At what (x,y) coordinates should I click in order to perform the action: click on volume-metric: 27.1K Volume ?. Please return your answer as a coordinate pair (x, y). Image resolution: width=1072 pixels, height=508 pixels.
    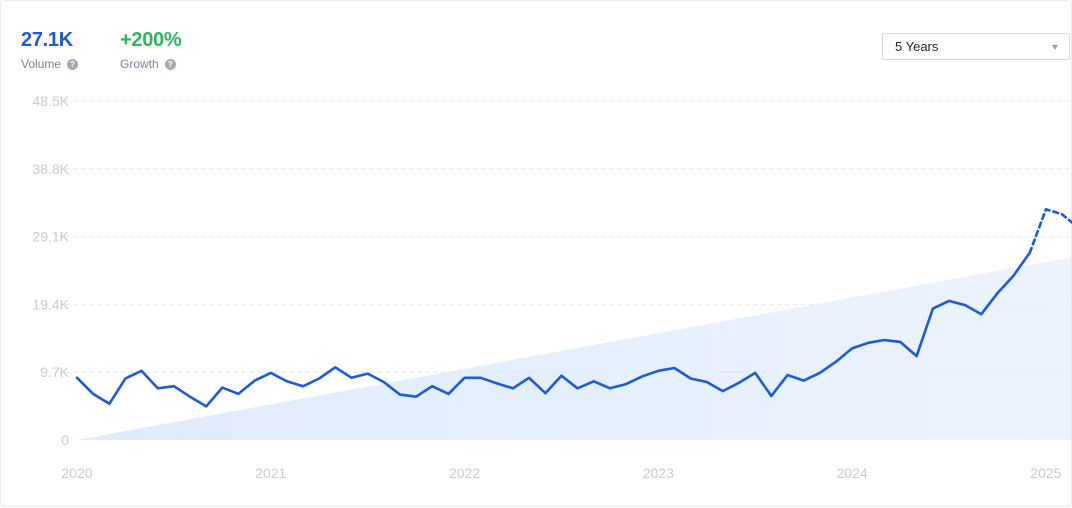
    Looking at the image, I should click on (50, 50).